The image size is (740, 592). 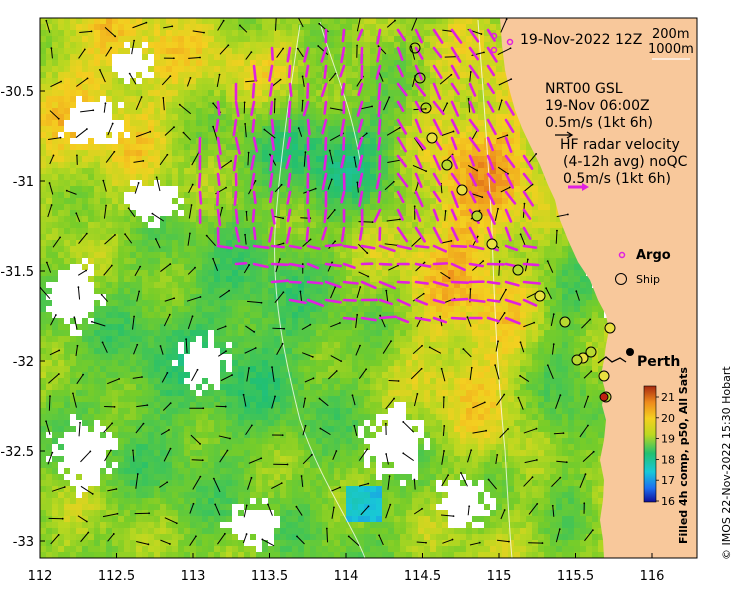 What do you see at coordinates (652, 576) in the screenshot?
I see `x-tick-label: 116` at bounding box center [652, 576].